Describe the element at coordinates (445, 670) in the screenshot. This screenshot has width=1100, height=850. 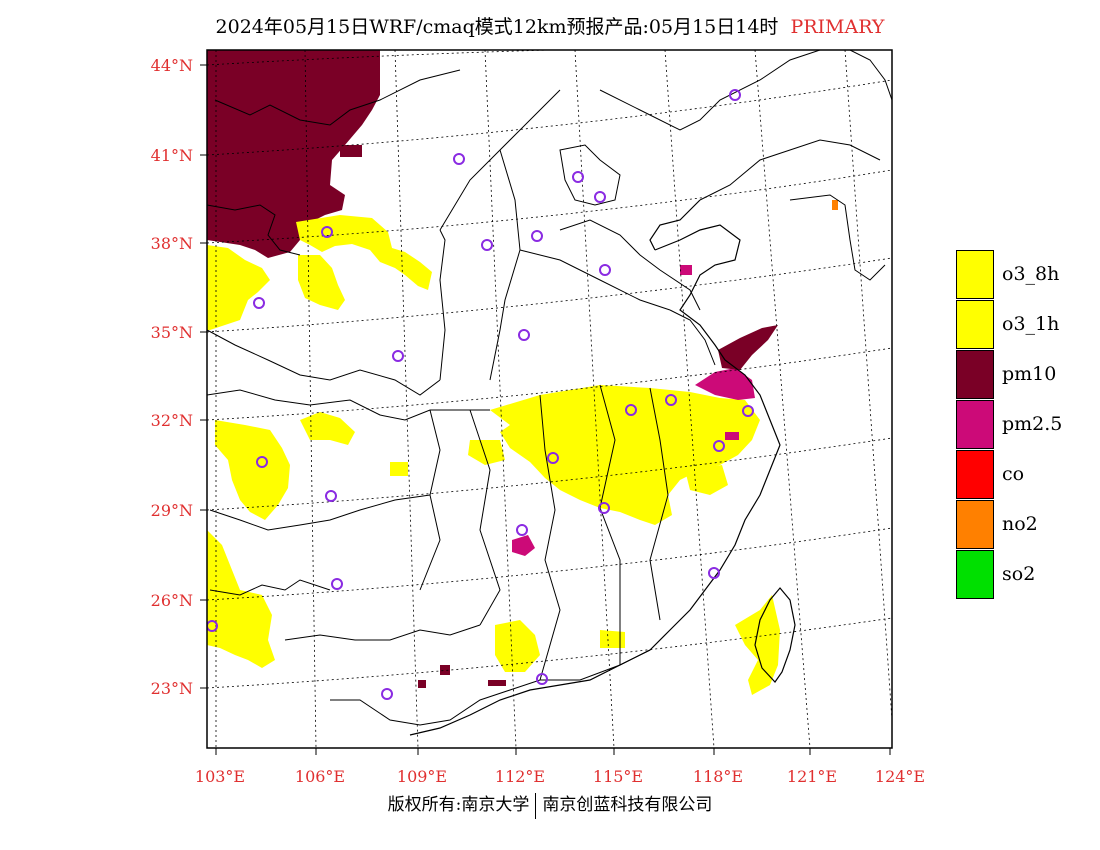
I see `pm10-patch-guangxi` at that location.